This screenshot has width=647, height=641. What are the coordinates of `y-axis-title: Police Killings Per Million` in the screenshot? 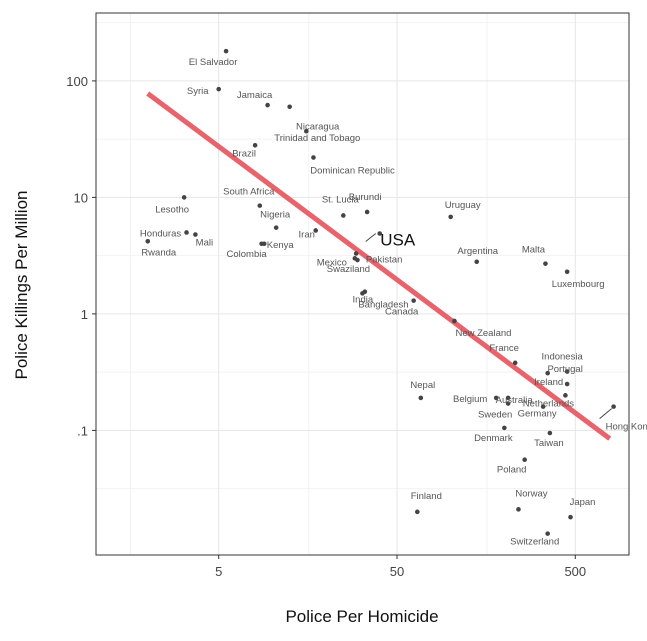 It's located at (21, 285).